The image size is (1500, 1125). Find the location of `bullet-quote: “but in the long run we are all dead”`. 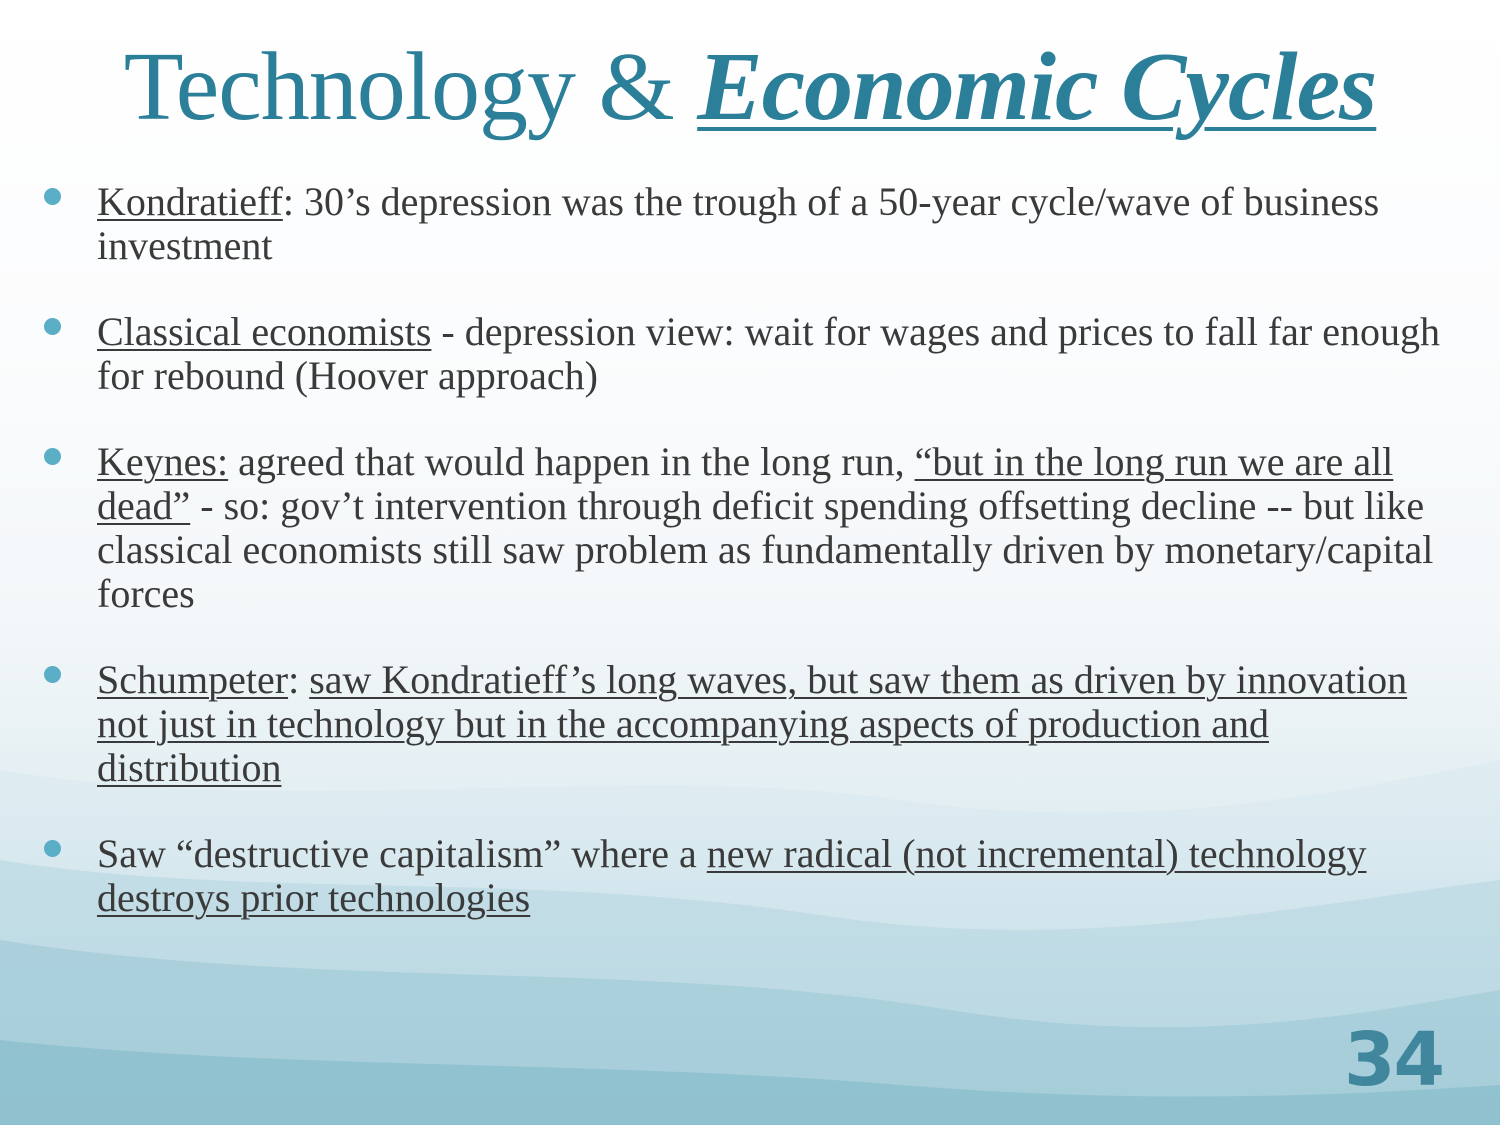

bullet-quote: “but in the long run we are all dead” is located at coordinates (745, 483).